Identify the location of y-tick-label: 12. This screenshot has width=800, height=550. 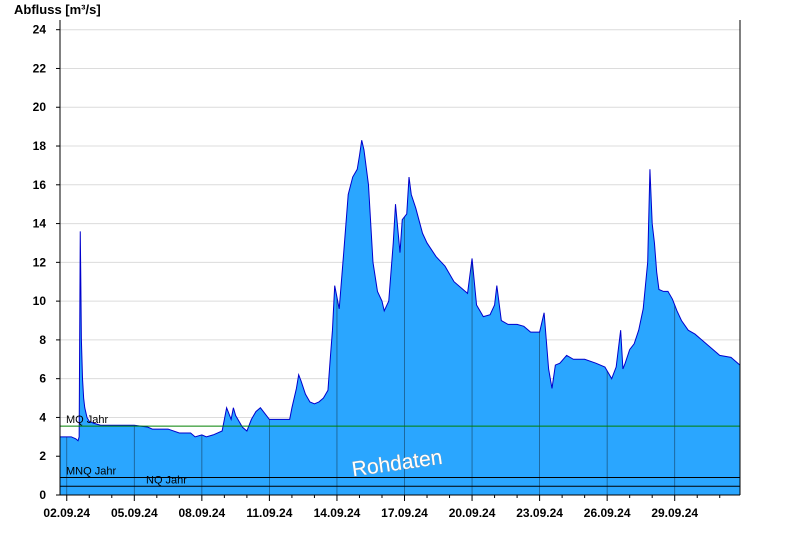
(40, 262).